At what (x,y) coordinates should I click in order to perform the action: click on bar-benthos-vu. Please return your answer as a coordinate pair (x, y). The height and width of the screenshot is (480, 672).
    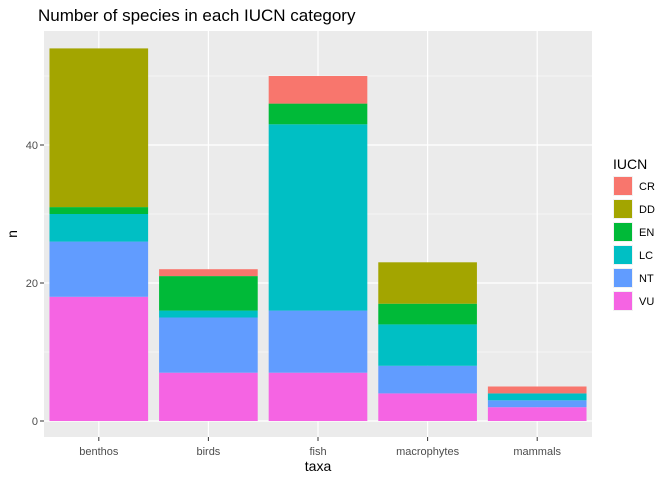
    Looking at the image, I should click on (99, 358).